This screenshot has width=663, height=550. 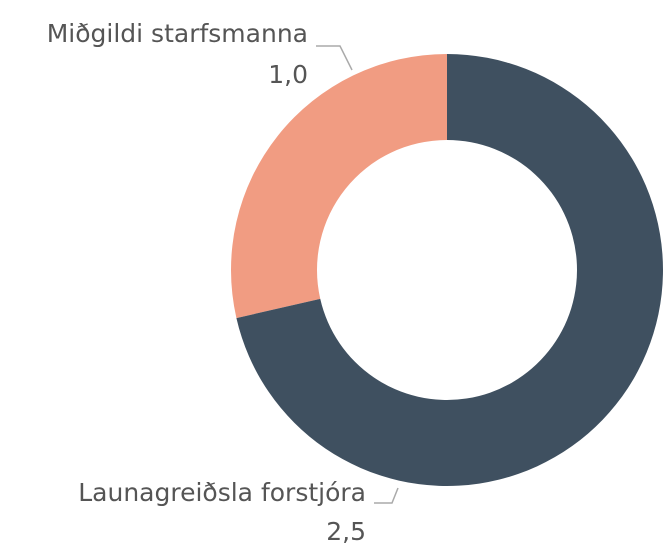 What do you see at coordinates (346, 531) in the screenshot?
I see `value-label: 2,5` at bounding box center [346, 531].